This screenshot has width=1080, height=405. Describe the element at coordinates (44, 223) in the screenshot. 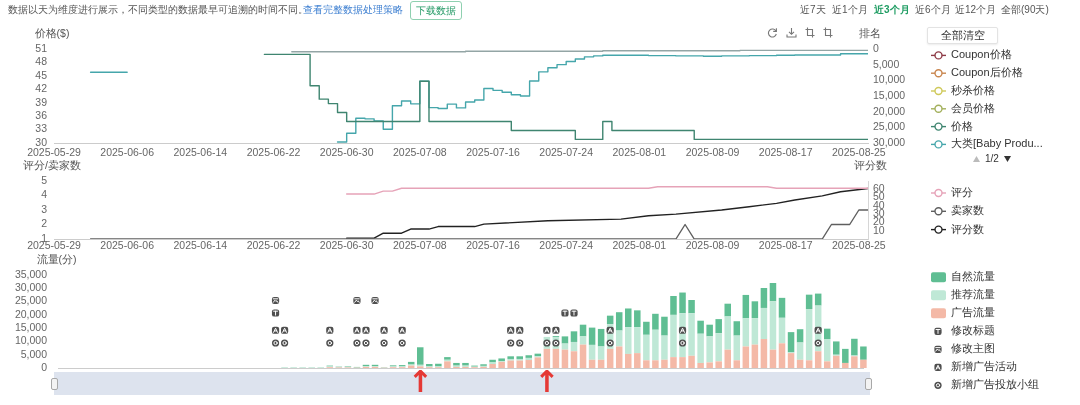

I see `y-tick-label: 2` at that location.